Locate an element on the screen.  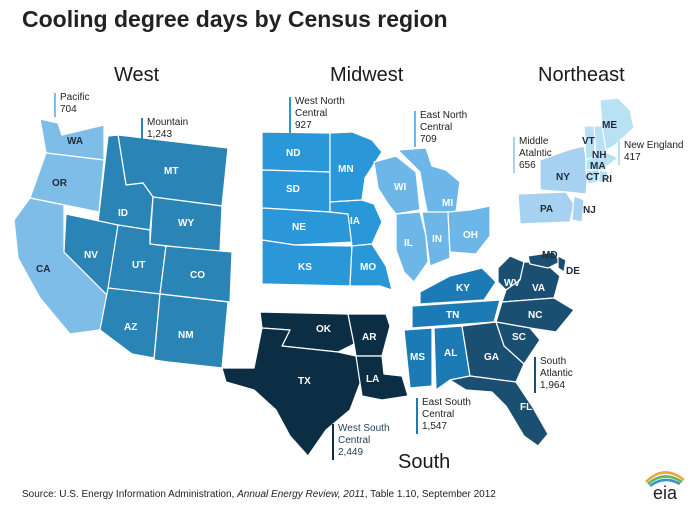
state-abbr-mn: MN is located at coordinates (346, 169).